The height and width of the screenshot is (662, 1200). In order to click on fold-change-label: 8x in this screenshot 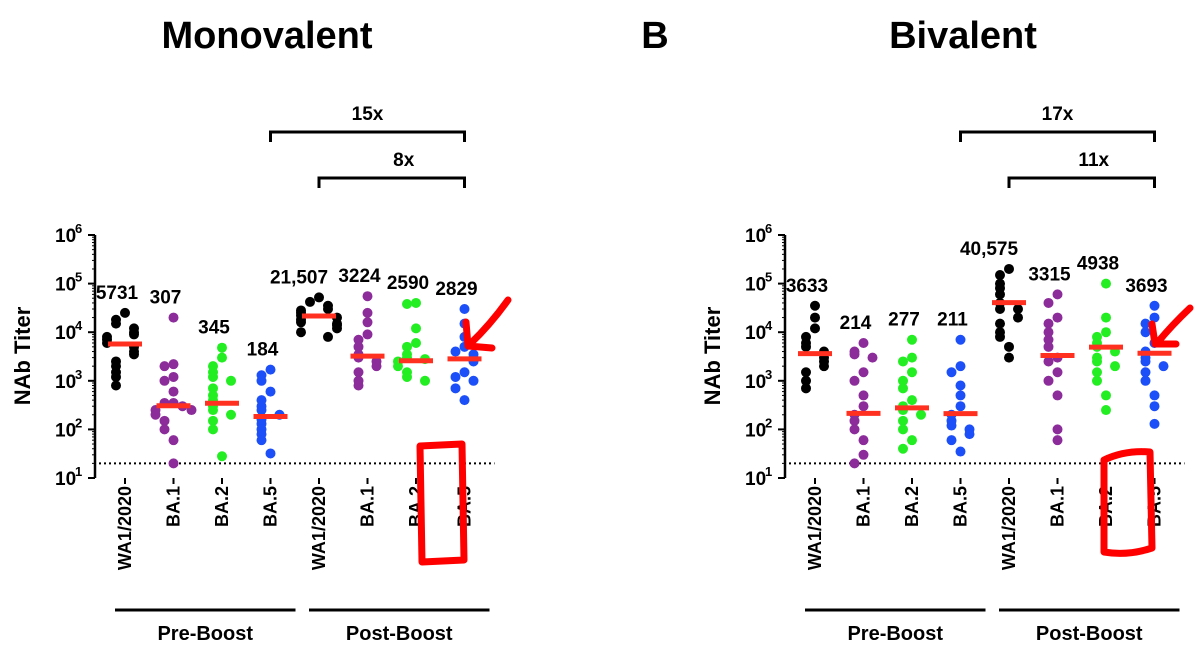, I will do `click(404, 160)`.